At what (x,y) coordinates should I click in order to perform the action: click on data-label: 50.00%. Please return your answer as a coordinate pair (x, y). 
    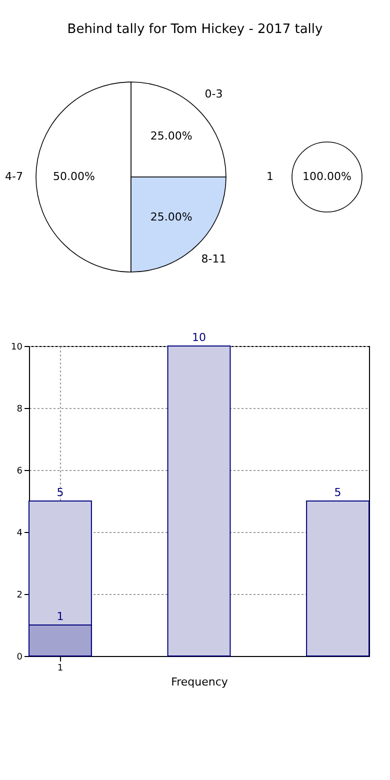
    Looking at the image, I should click on (74, 176).